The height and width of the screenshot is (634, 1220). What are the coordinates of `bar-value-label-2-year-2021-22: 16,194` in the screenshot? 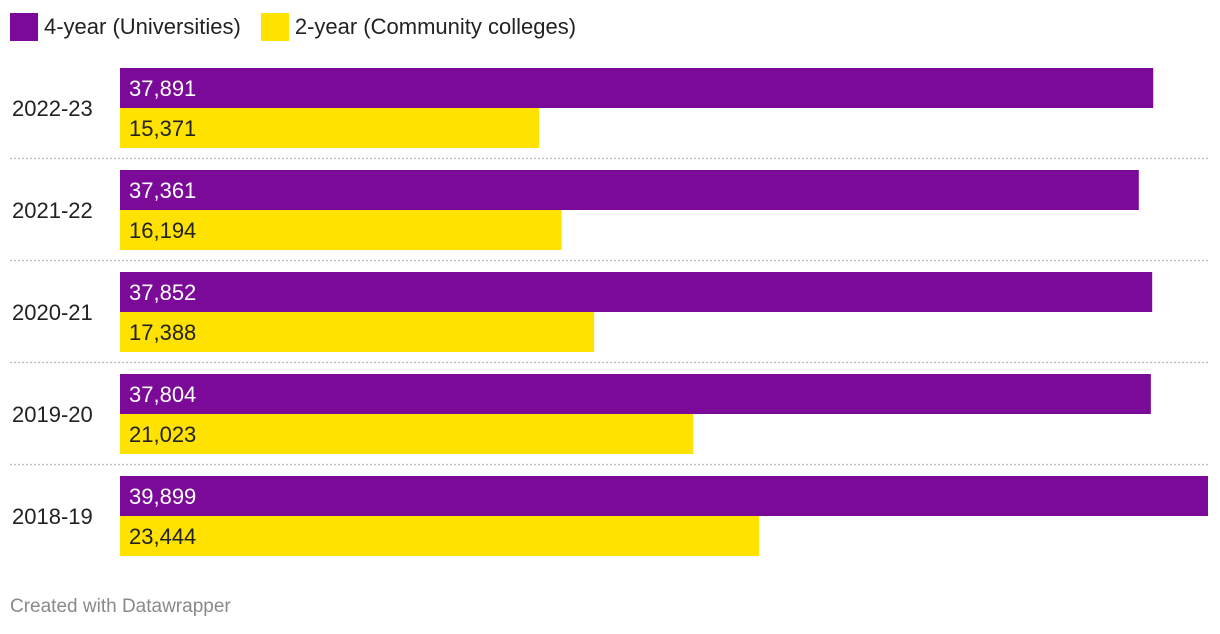 It's located at (162, 230).